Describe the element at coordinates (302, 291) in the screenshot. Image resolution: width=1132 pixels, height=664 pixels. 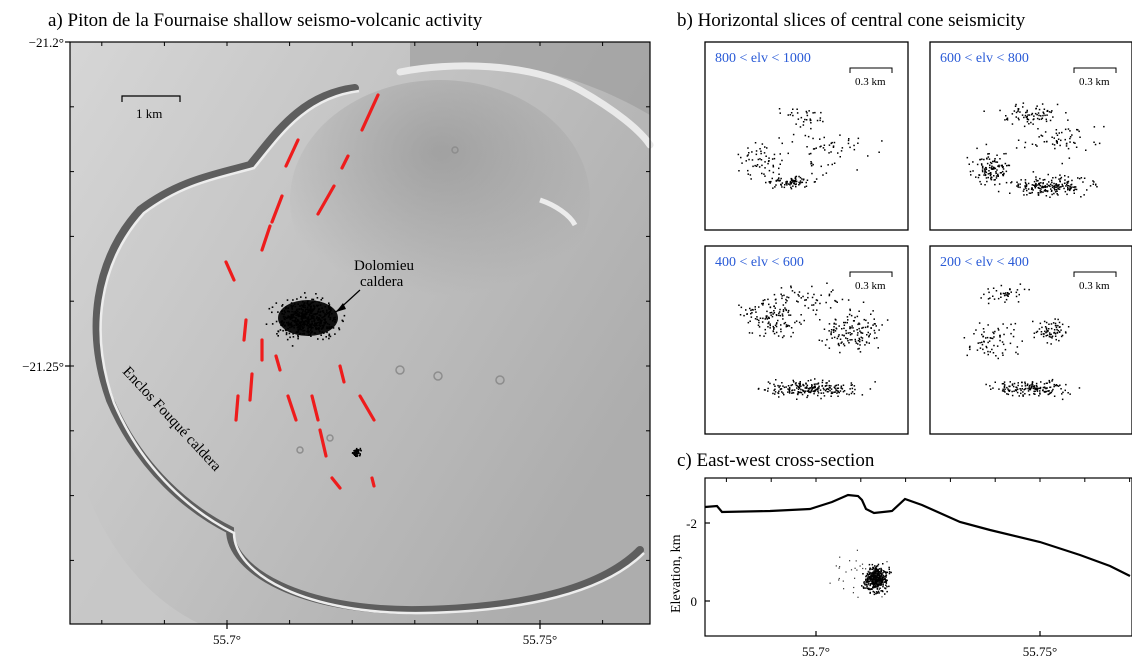
I see `eruptive-fissures` at that location.